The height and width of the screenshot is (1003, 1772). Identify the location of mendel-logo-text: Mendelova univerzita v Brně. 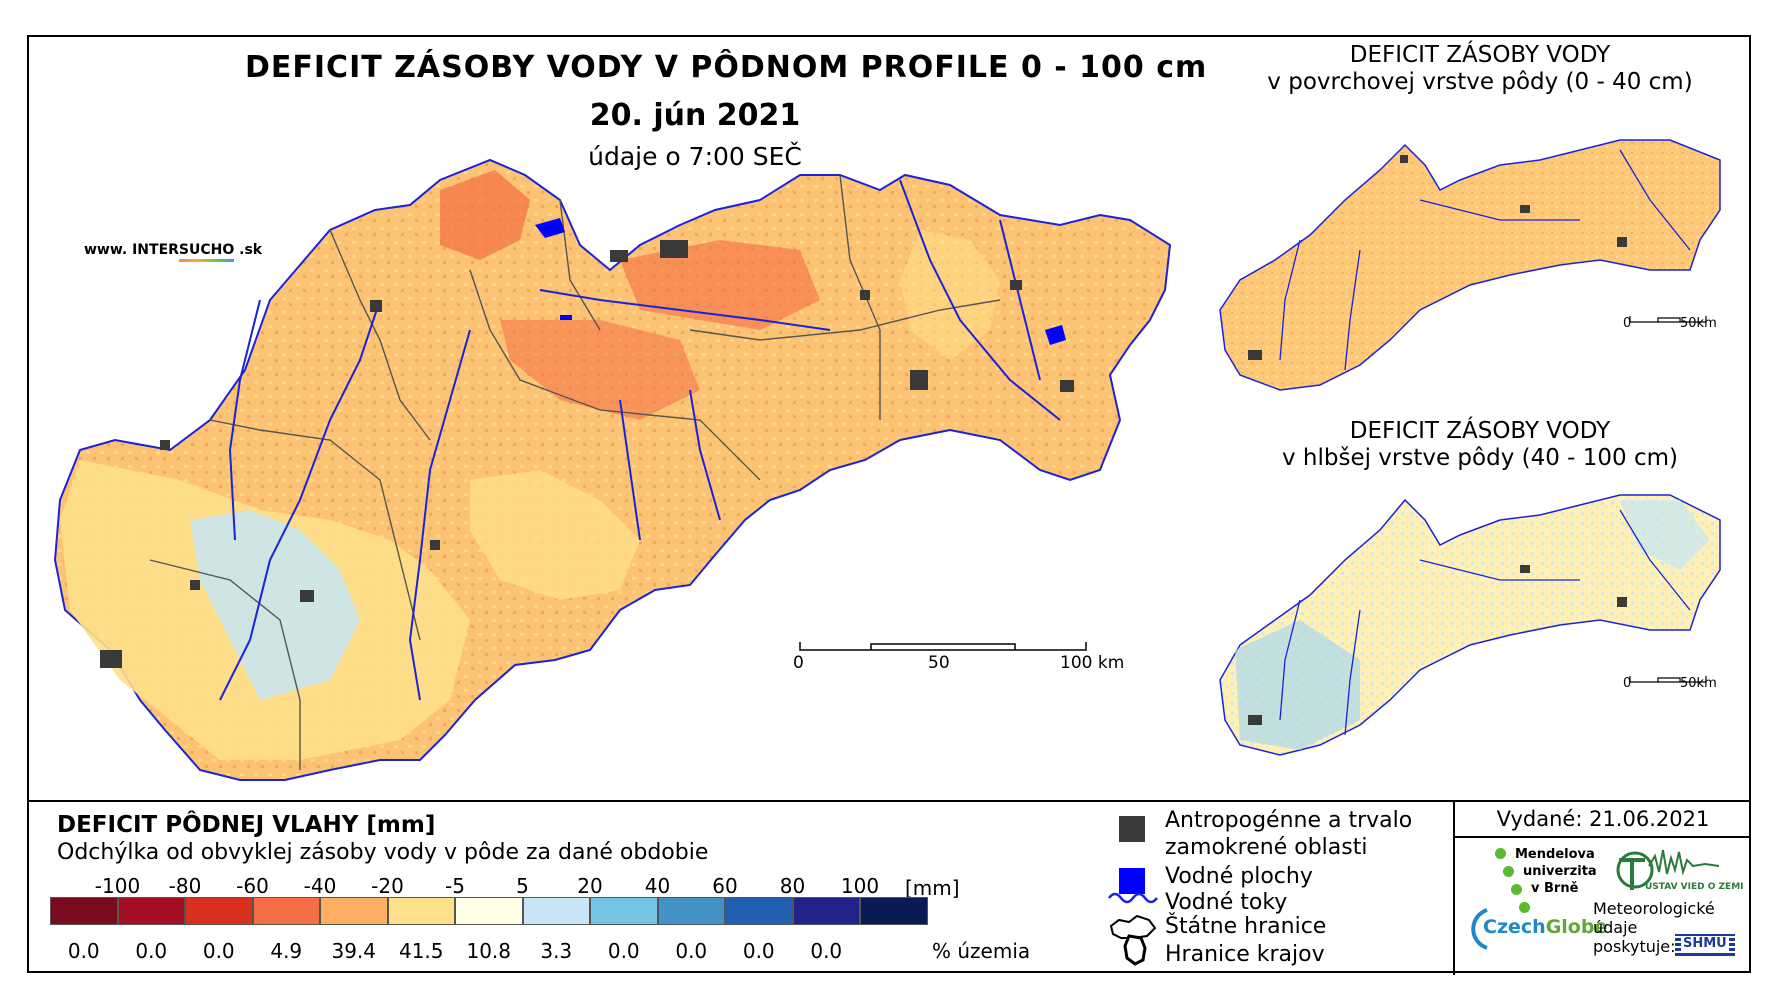
(1556, 871).